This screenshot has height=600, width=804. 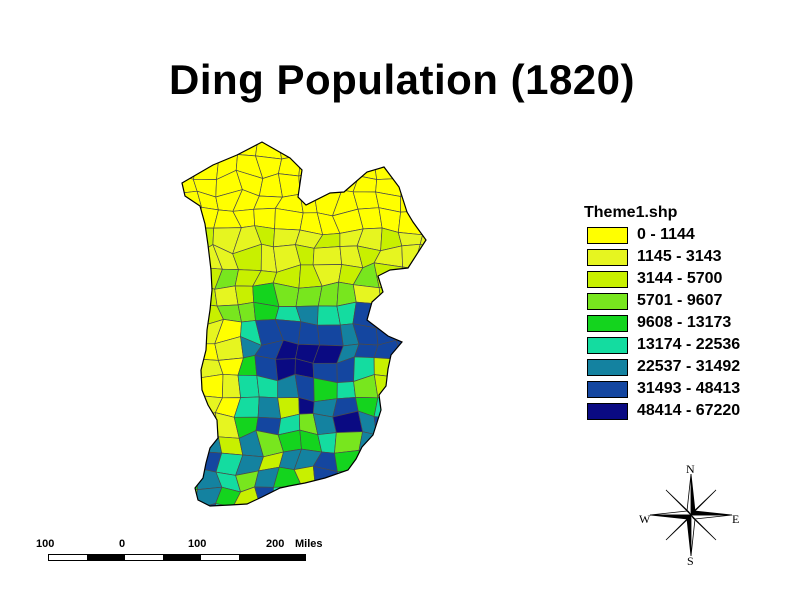 What do you see at coordinates (666, 234) in the screenshot?
I see `legend-label: 0 - 1144` at bounding box center [666, 234].